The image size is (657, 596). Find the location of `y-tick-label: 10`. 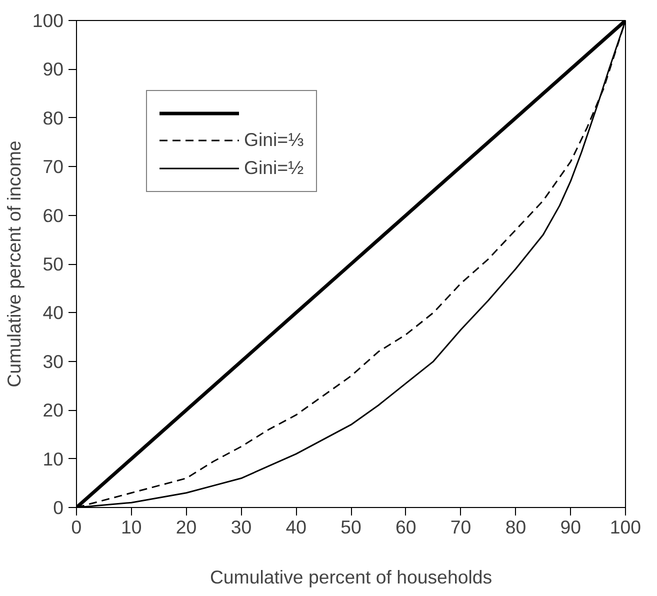

y-tick-label: 10 is located at coordinates (53, 459).